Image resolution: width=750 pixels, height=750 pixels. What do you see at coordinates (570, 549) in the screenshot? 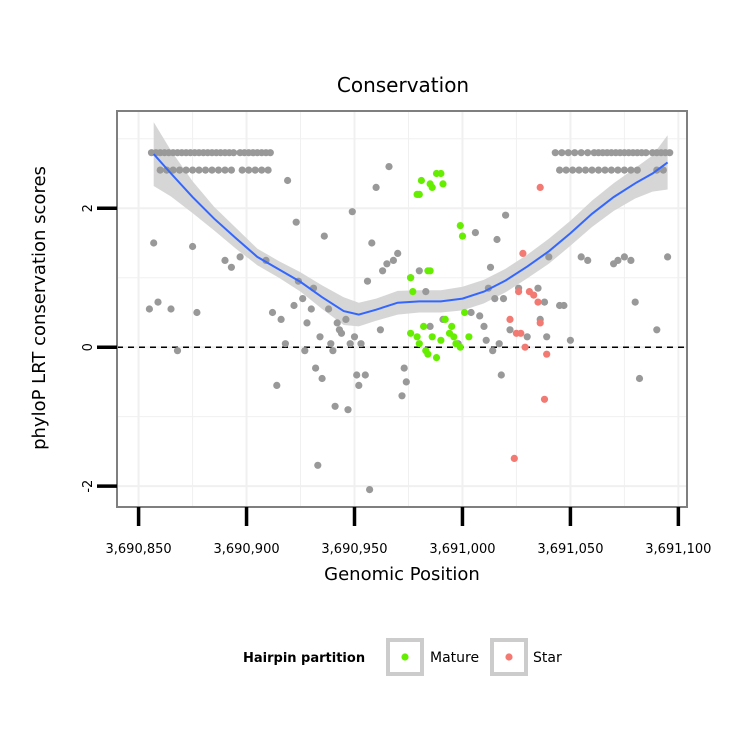
I see `x-tick-label: 3,691,050` at bounding box center [570, 549].